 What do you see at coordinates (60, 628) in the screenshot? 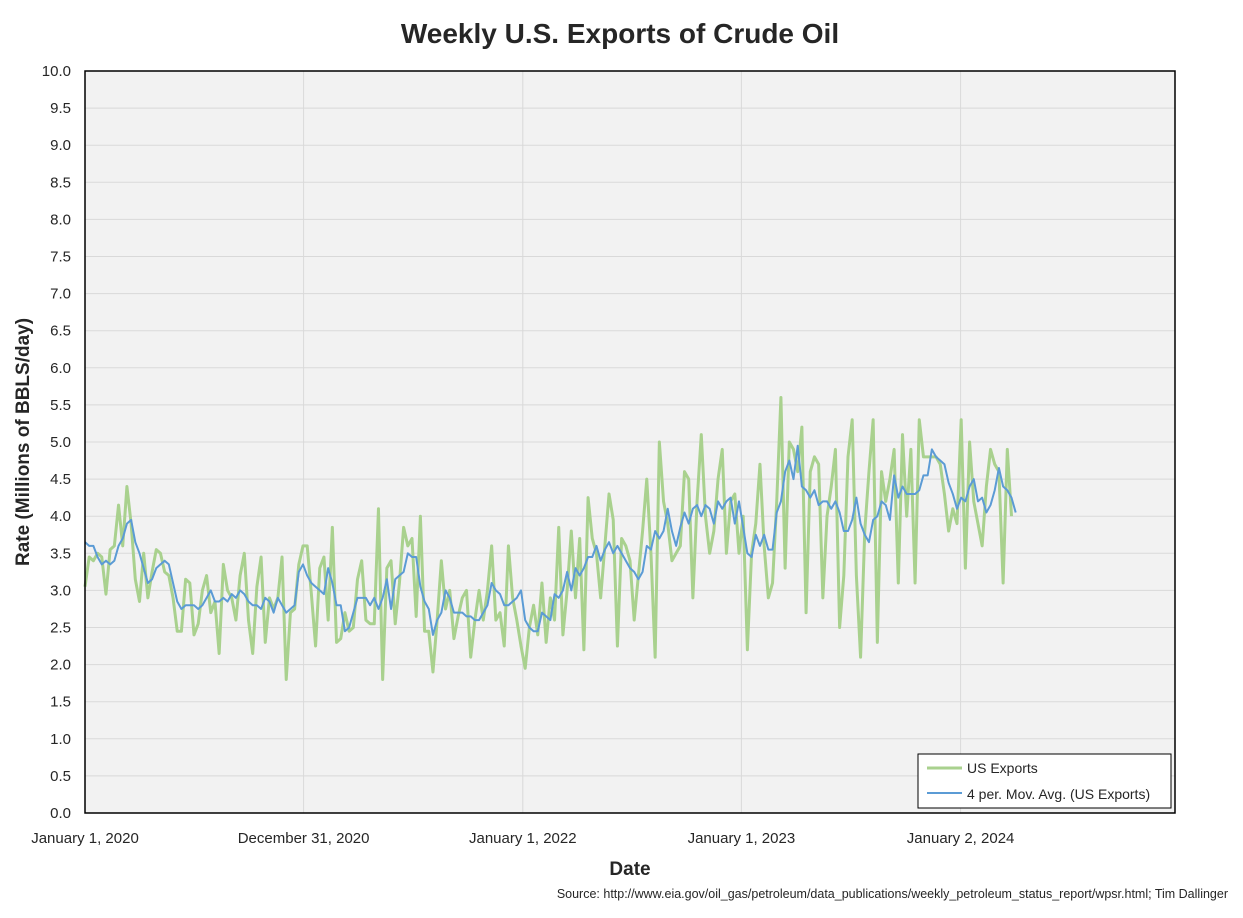
I see `y-tick-label: 2.5` at bounding box center [60, 628].